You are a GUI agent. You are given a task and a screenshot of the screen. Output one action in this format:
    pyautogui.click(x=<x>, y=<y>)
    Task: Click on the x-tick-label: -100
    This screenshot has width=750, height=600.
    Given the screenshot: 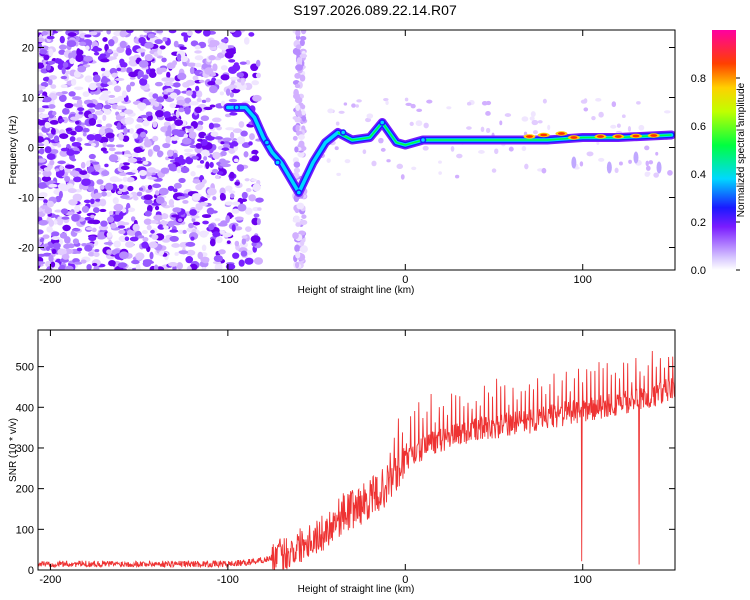 What is the action you would take?
    pyautogui.click(x=228, y=580)
    